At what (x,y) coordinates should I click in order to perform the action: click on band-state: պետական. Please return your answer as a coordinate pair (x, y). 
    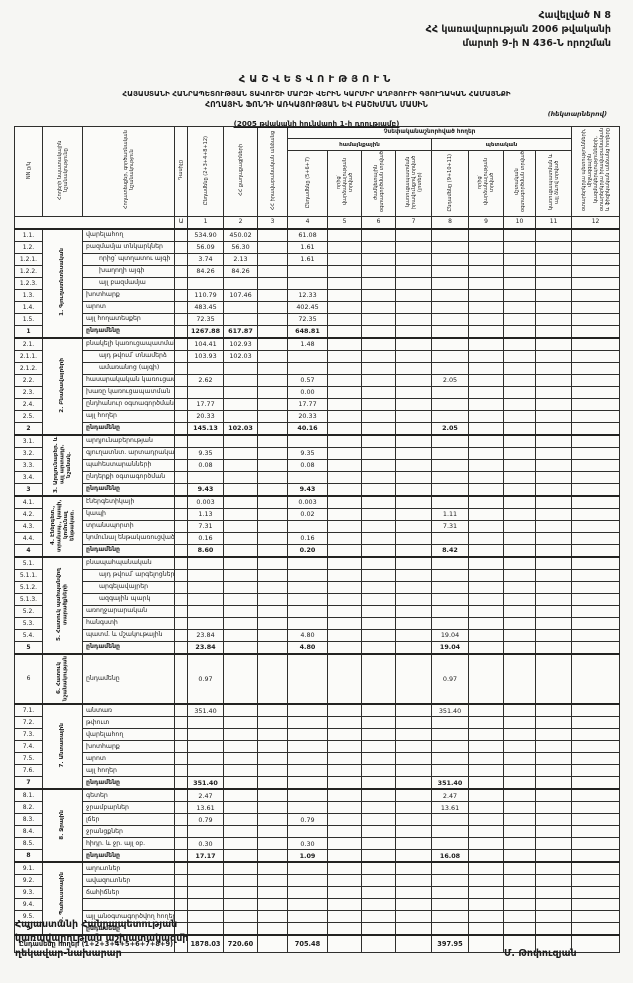
    Looking at the image, I should click on (501, 145).